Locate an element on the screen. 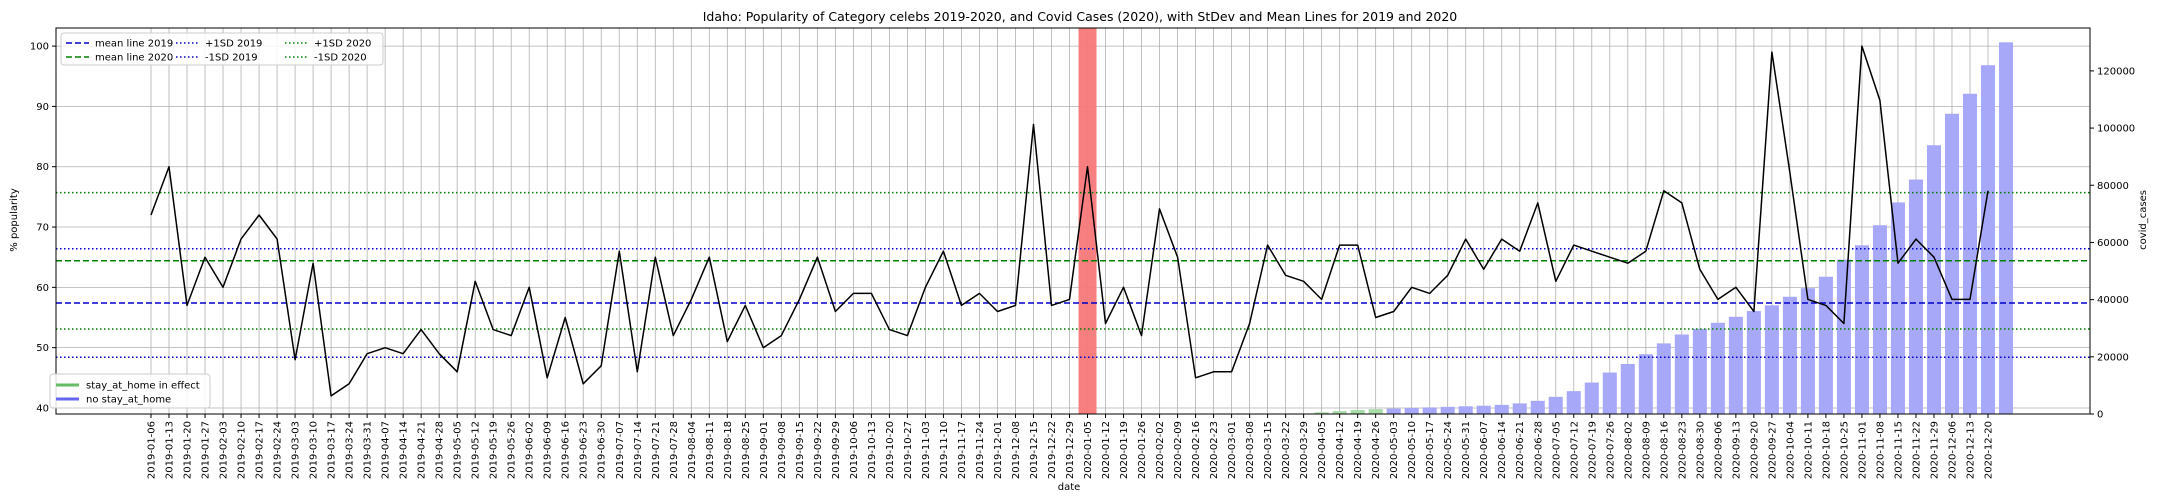 This screenshot has height=504, width=2160. x-tick-label: 2019-06-23 is located at coordinates (584, 450).